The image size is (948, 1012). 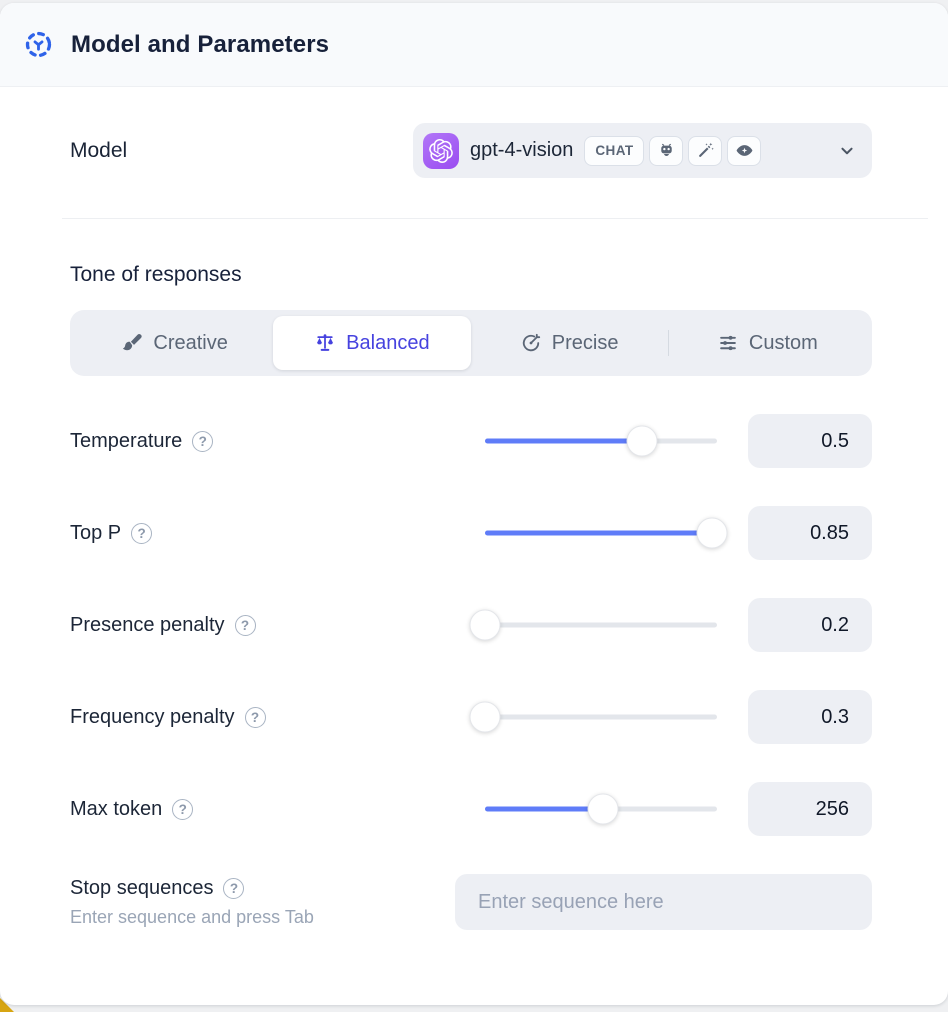 I want to click on temperature-value: 0.5, so click(x=810, y=441).